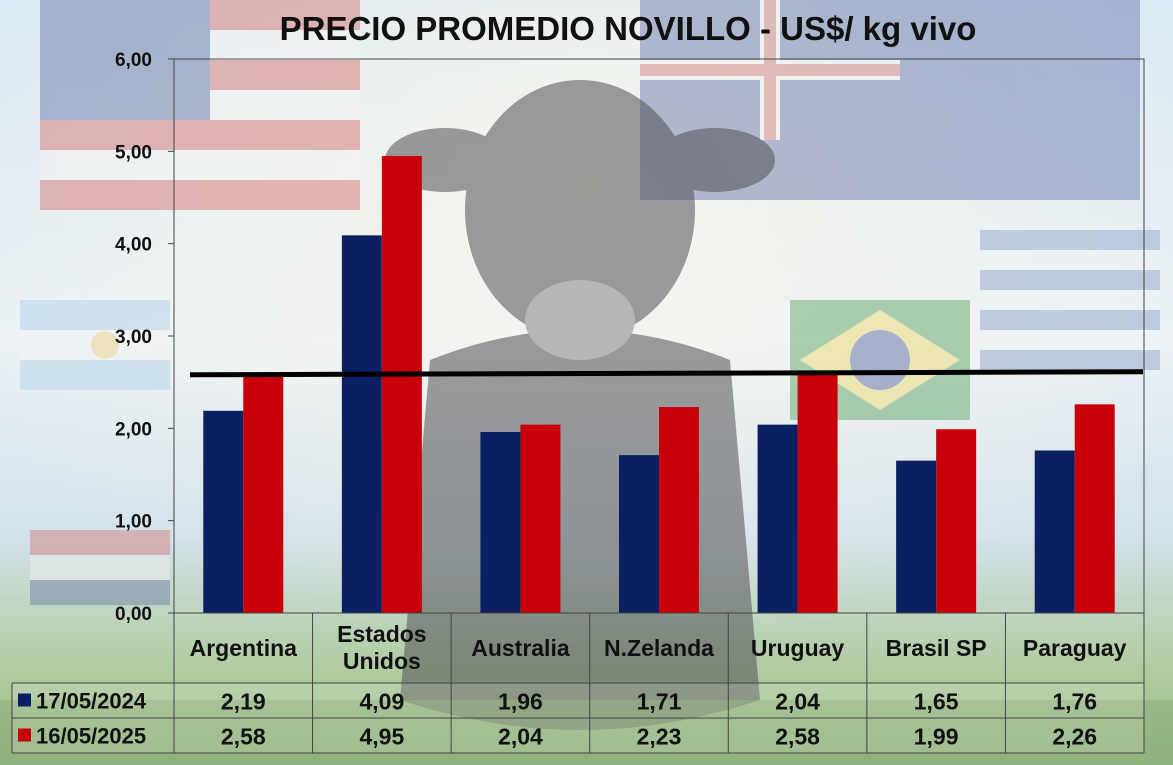 The width and height of the screenshot is (1173, 765). What do you see at coordinates (586, 732) in the screenshot?
I see `grass-decoration` at bounding box center [586, 732].